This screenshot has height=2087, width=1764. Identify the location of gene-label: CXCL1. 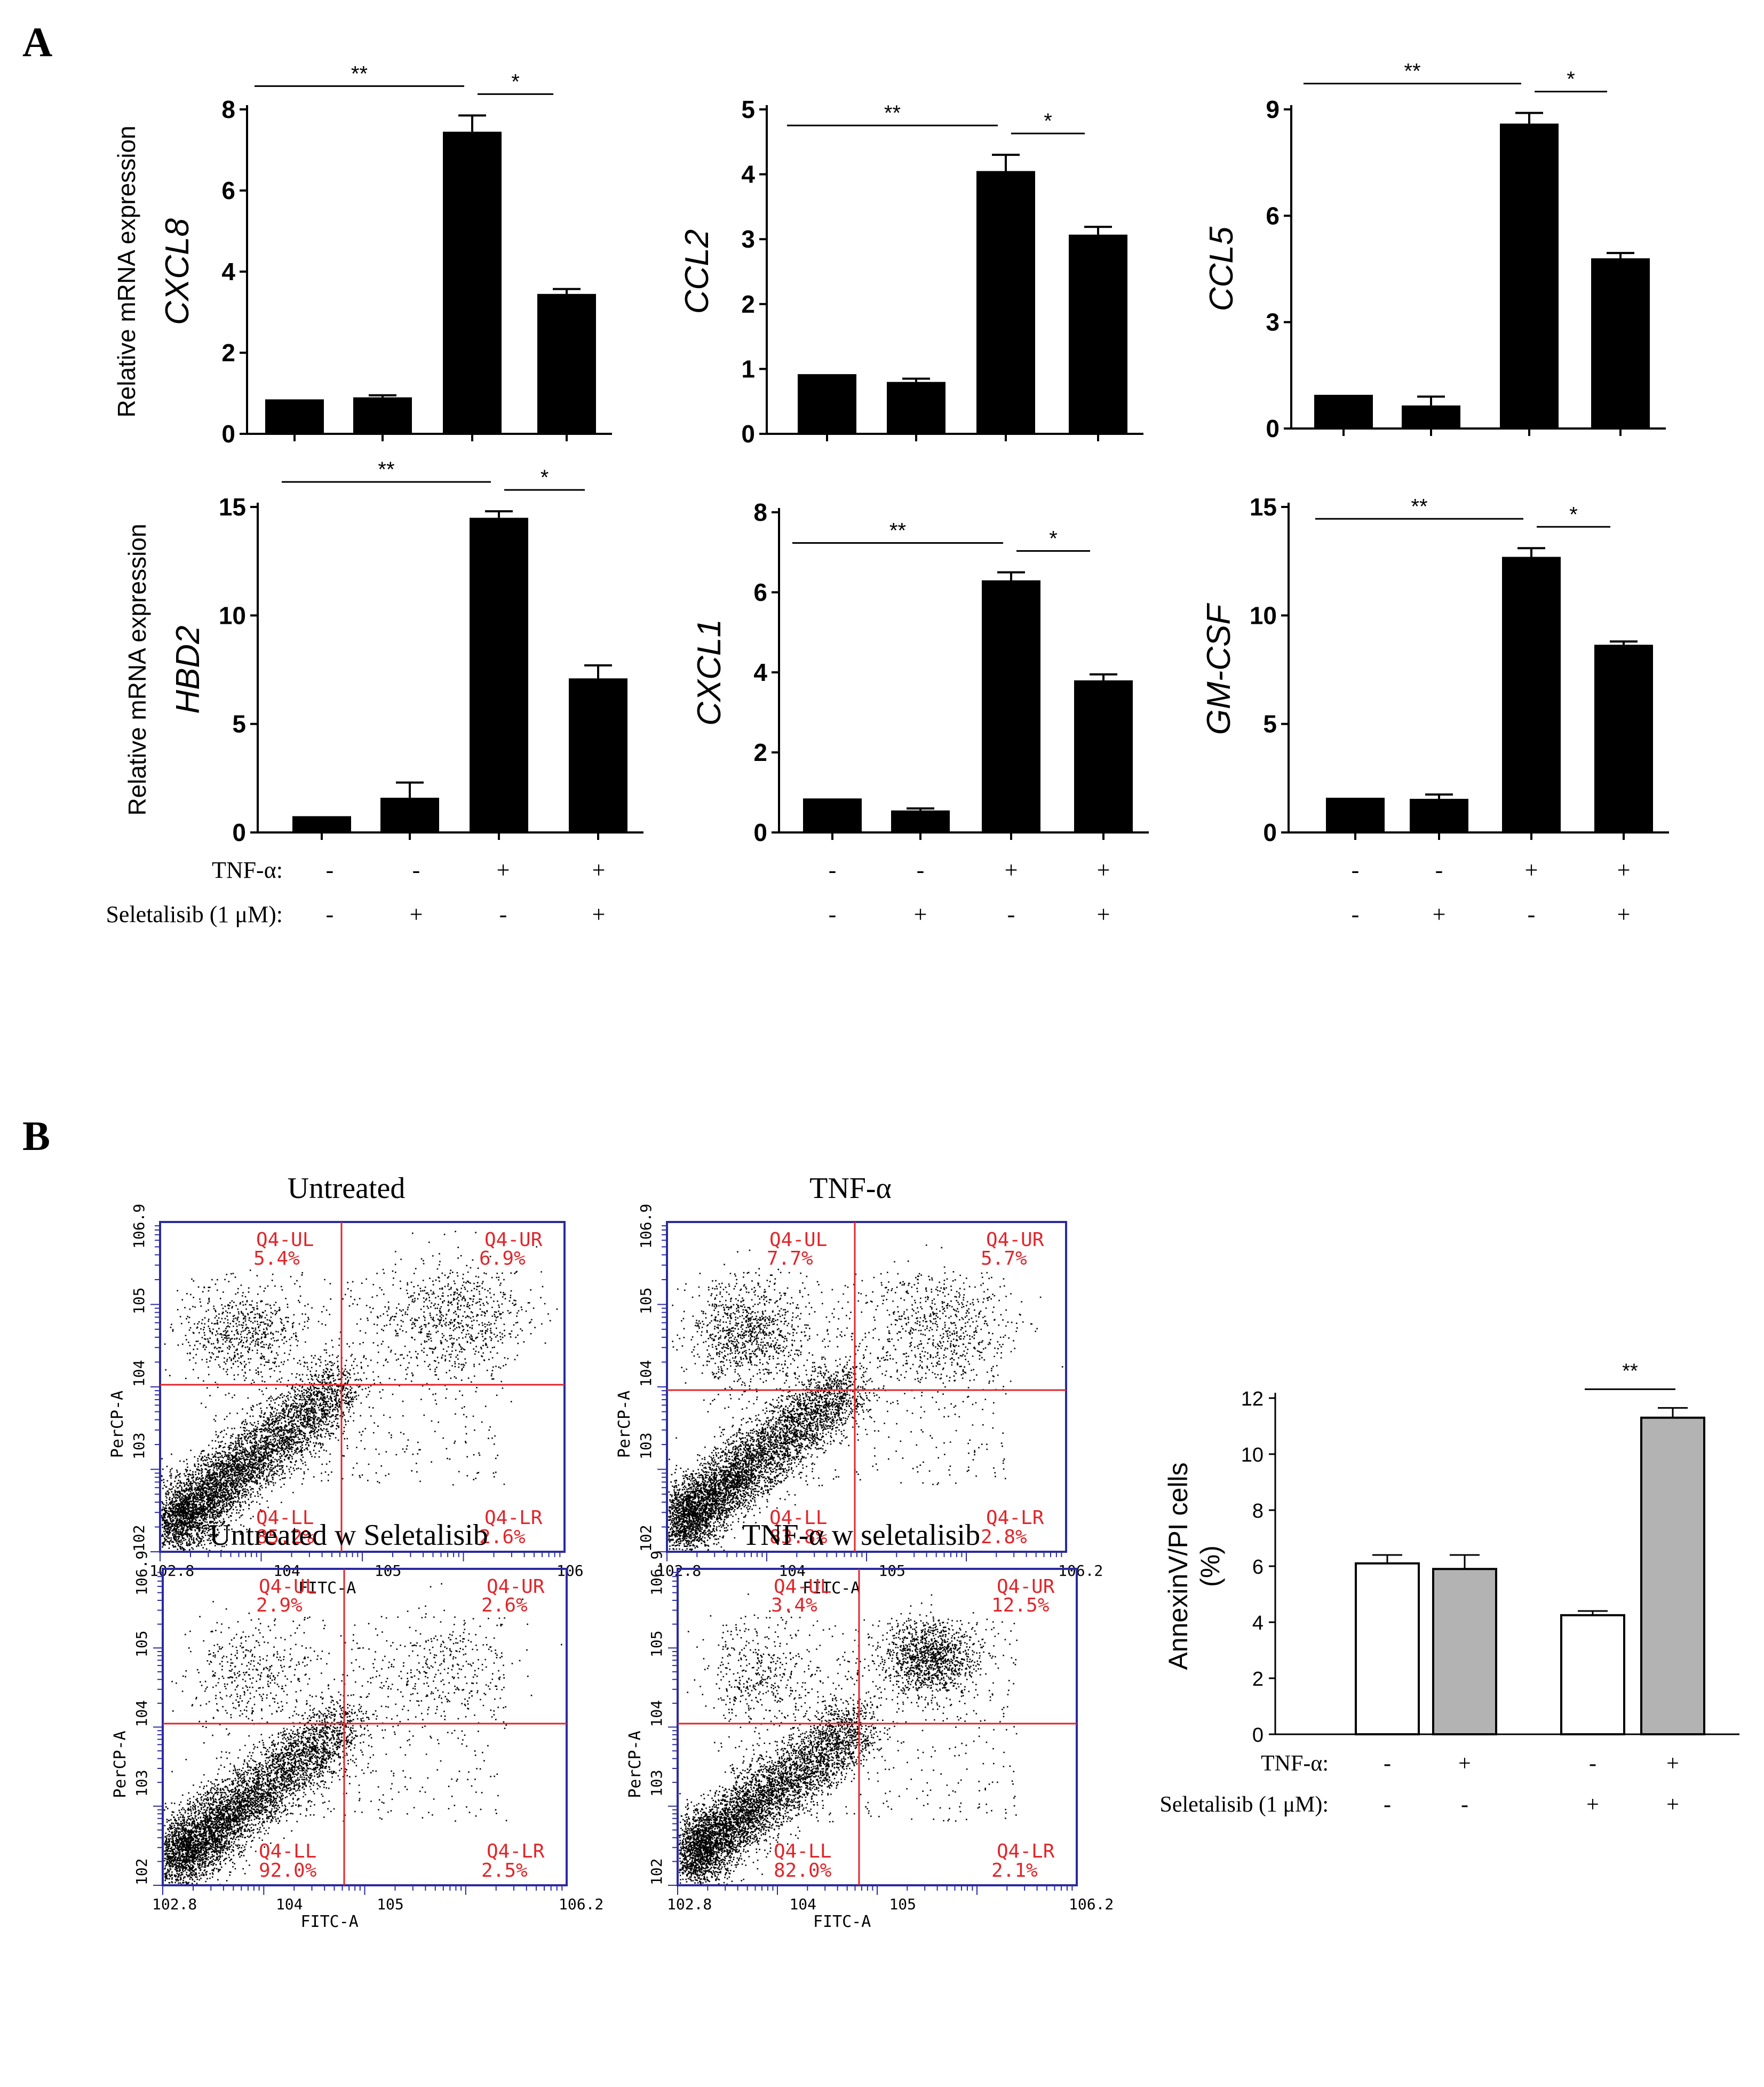
(709, 672).